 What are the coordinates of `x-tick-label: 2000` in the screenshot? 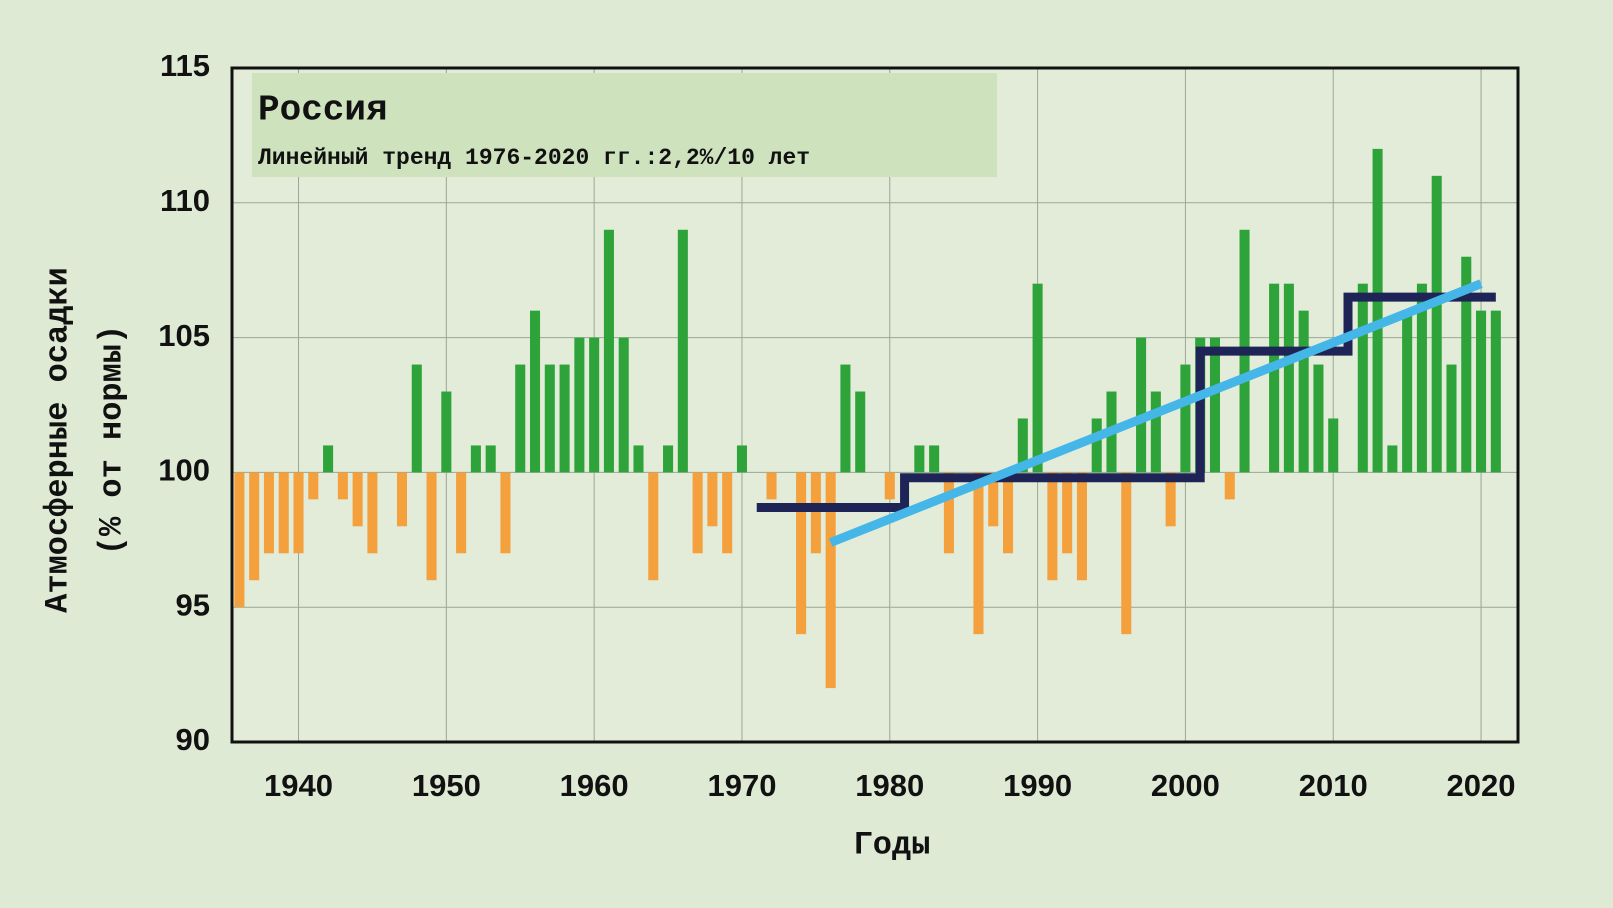 It's located at (1185, 785).